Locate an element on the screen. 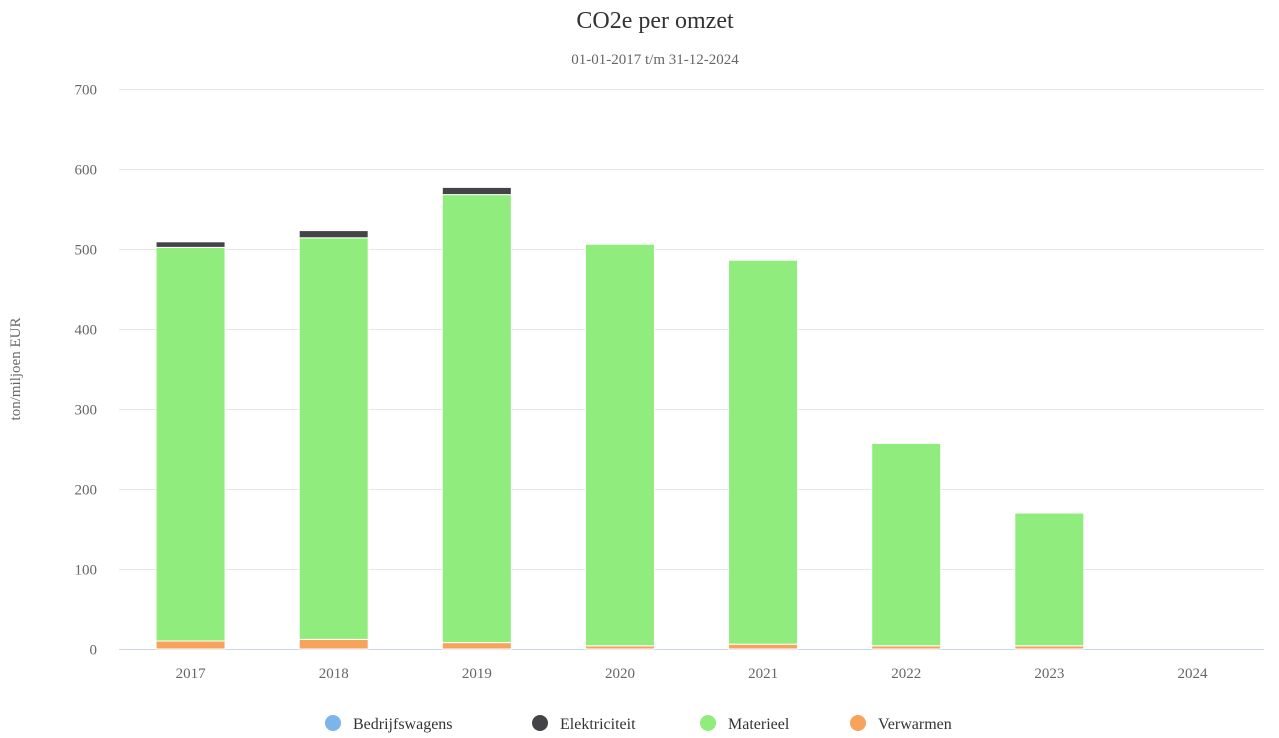 The image size is (1279, 738). legend-label: Materieel is located at coordinates (759, 724).